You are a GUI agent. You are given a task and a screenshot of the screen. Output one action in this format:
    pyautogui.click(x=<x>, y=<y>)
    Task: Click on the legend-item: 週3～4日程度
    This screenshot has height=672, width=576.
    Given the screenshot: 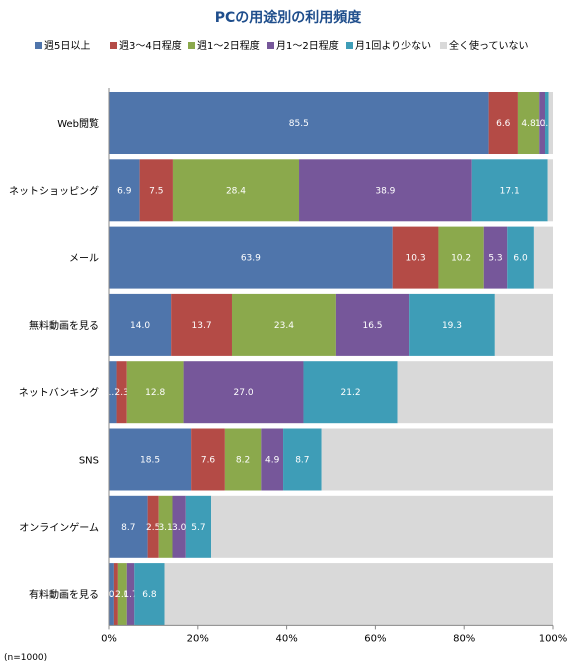 What is the action you would take?
    pyautogui.click(x=146, y=45)
    